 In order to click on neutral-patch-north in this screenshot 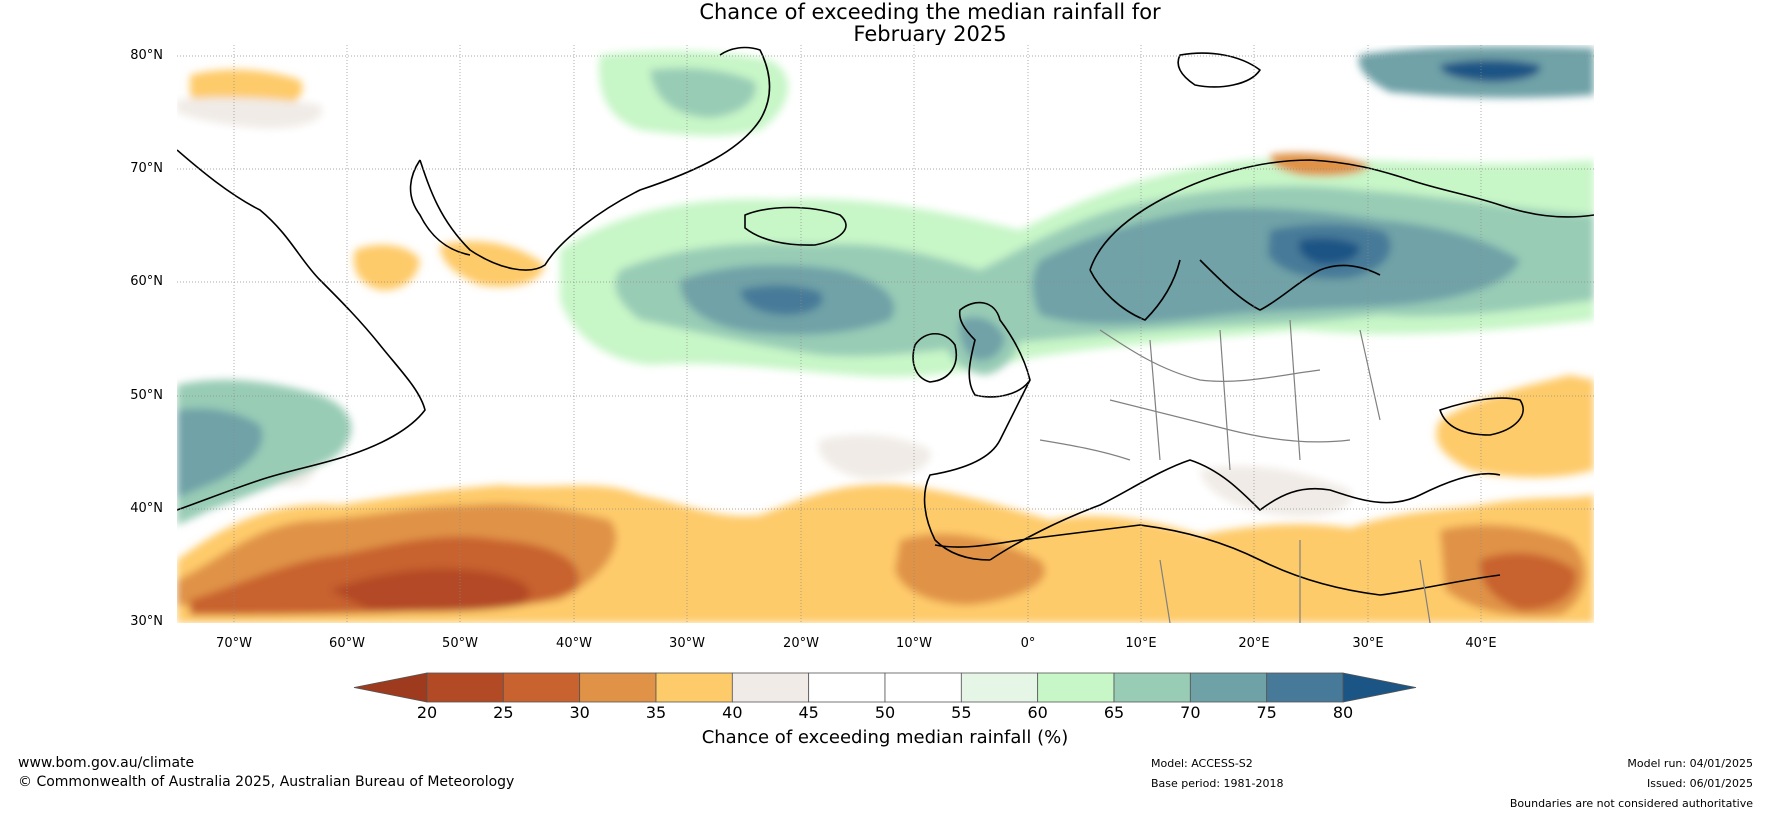, I will do `click(249, 113)`.